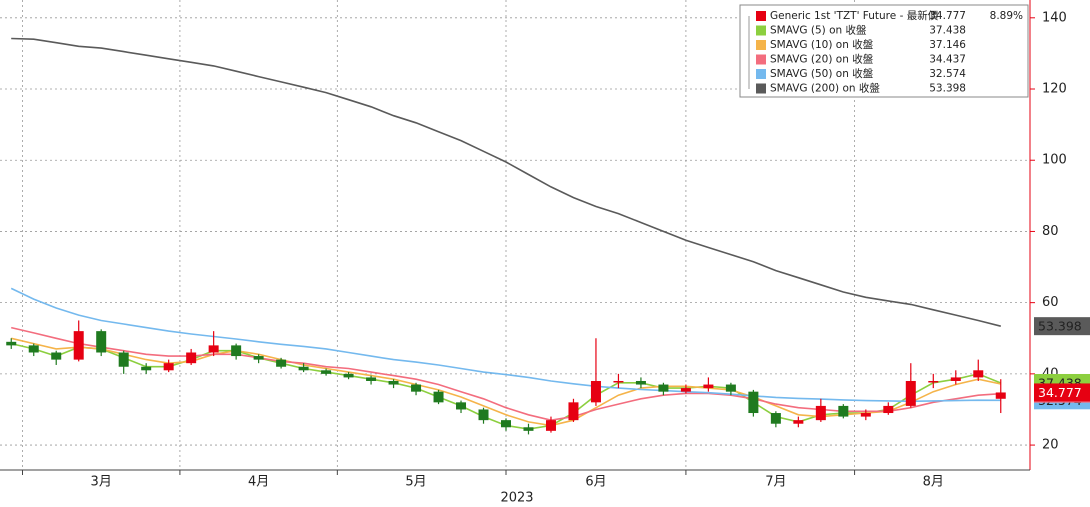 The height and width of the screenshot is (507, 1090). Describe the element at coordinates (1050, 302) in the screenshot. I see `y-tick-label: 60` at that location.